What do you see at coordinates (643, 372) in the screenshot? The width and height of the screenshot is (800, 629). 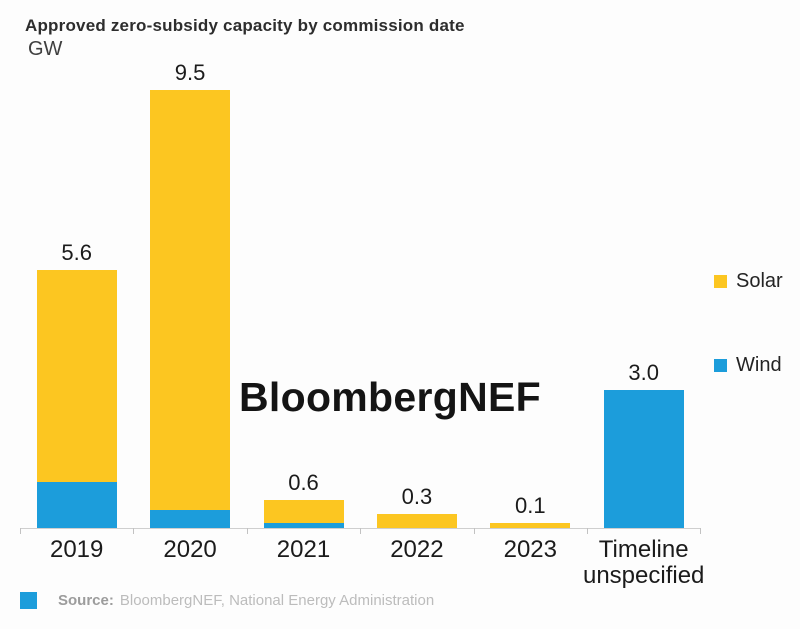 I see `bar-value-label: 3.0` at bounding box center [643, 372].